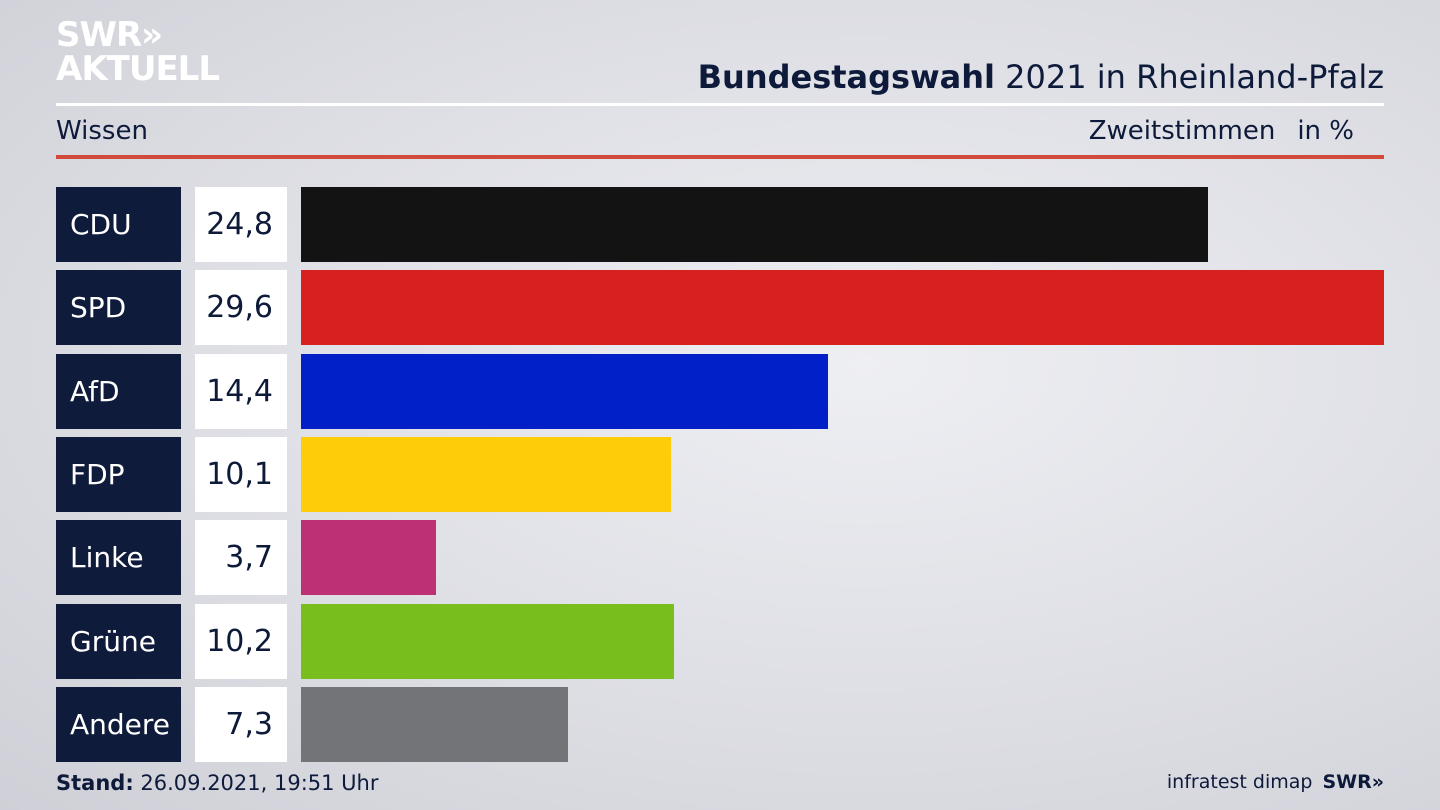 Image resolution: width=1440 pixels, height=810 pixels. What do you see at coordinates (118, 307) in the screenshot?
I see `party-label: SPD` at bounding box center [118, 307].